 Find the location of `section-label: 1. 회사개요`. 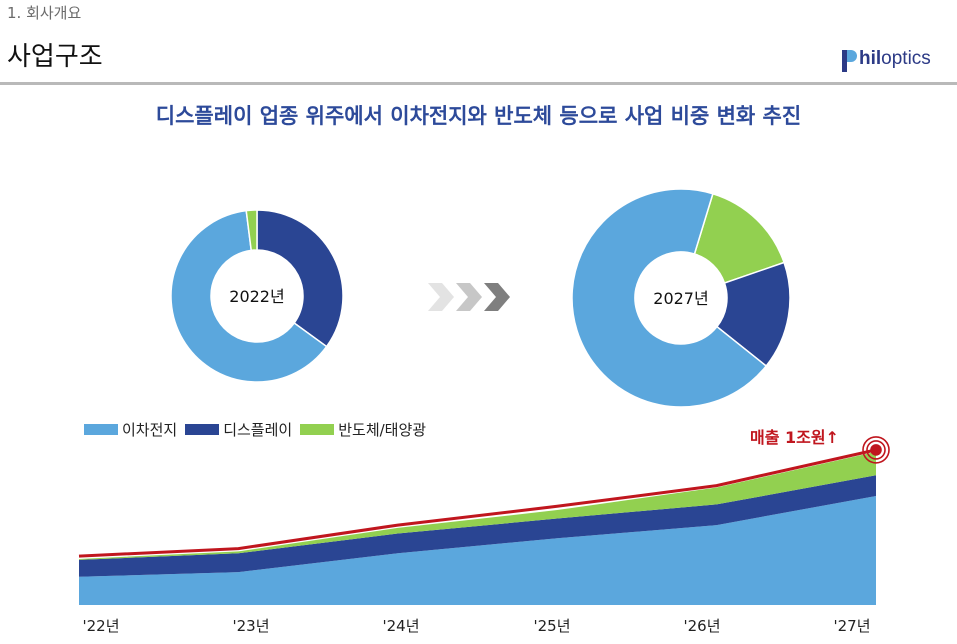

section-label: 1. 회사개요 is located at coordinates (44, 13).